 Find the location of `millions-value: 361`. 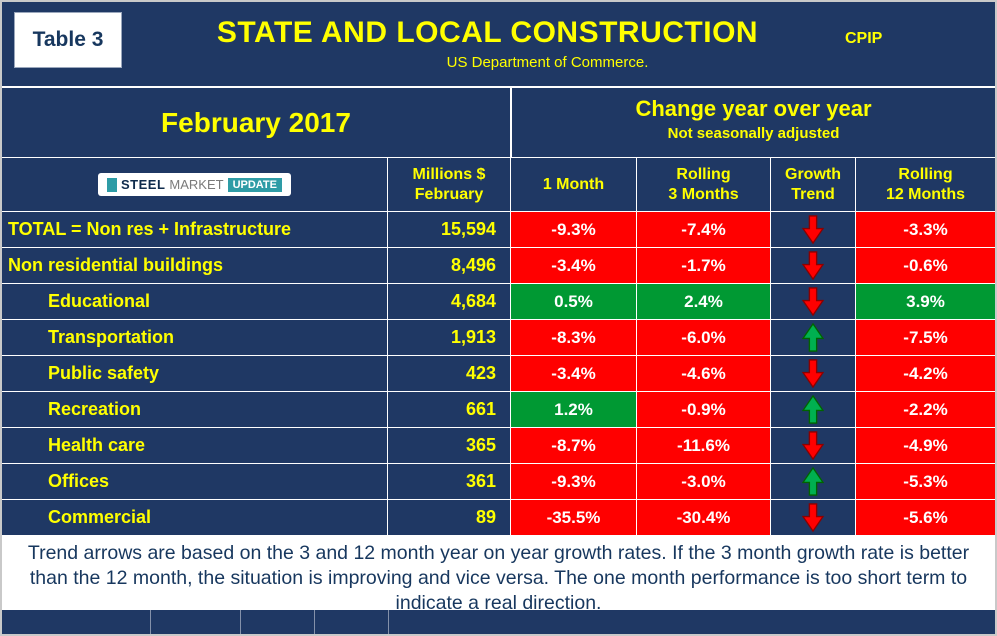

millions-value: 361 is located at coordinates (448, 481).